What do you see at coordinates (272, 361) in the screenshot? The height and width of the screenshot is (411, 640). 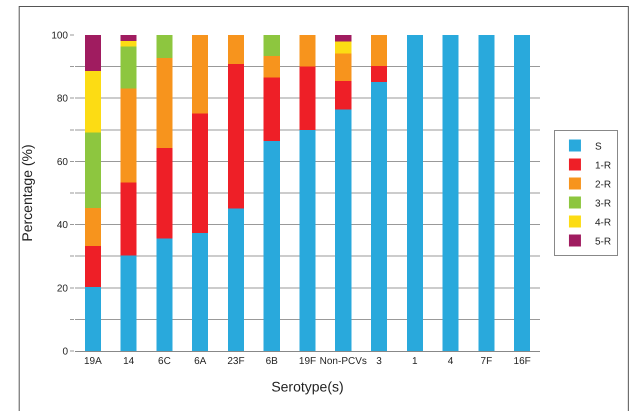 I see `x-tick-label: 6B` at bounding box center [272, 361].